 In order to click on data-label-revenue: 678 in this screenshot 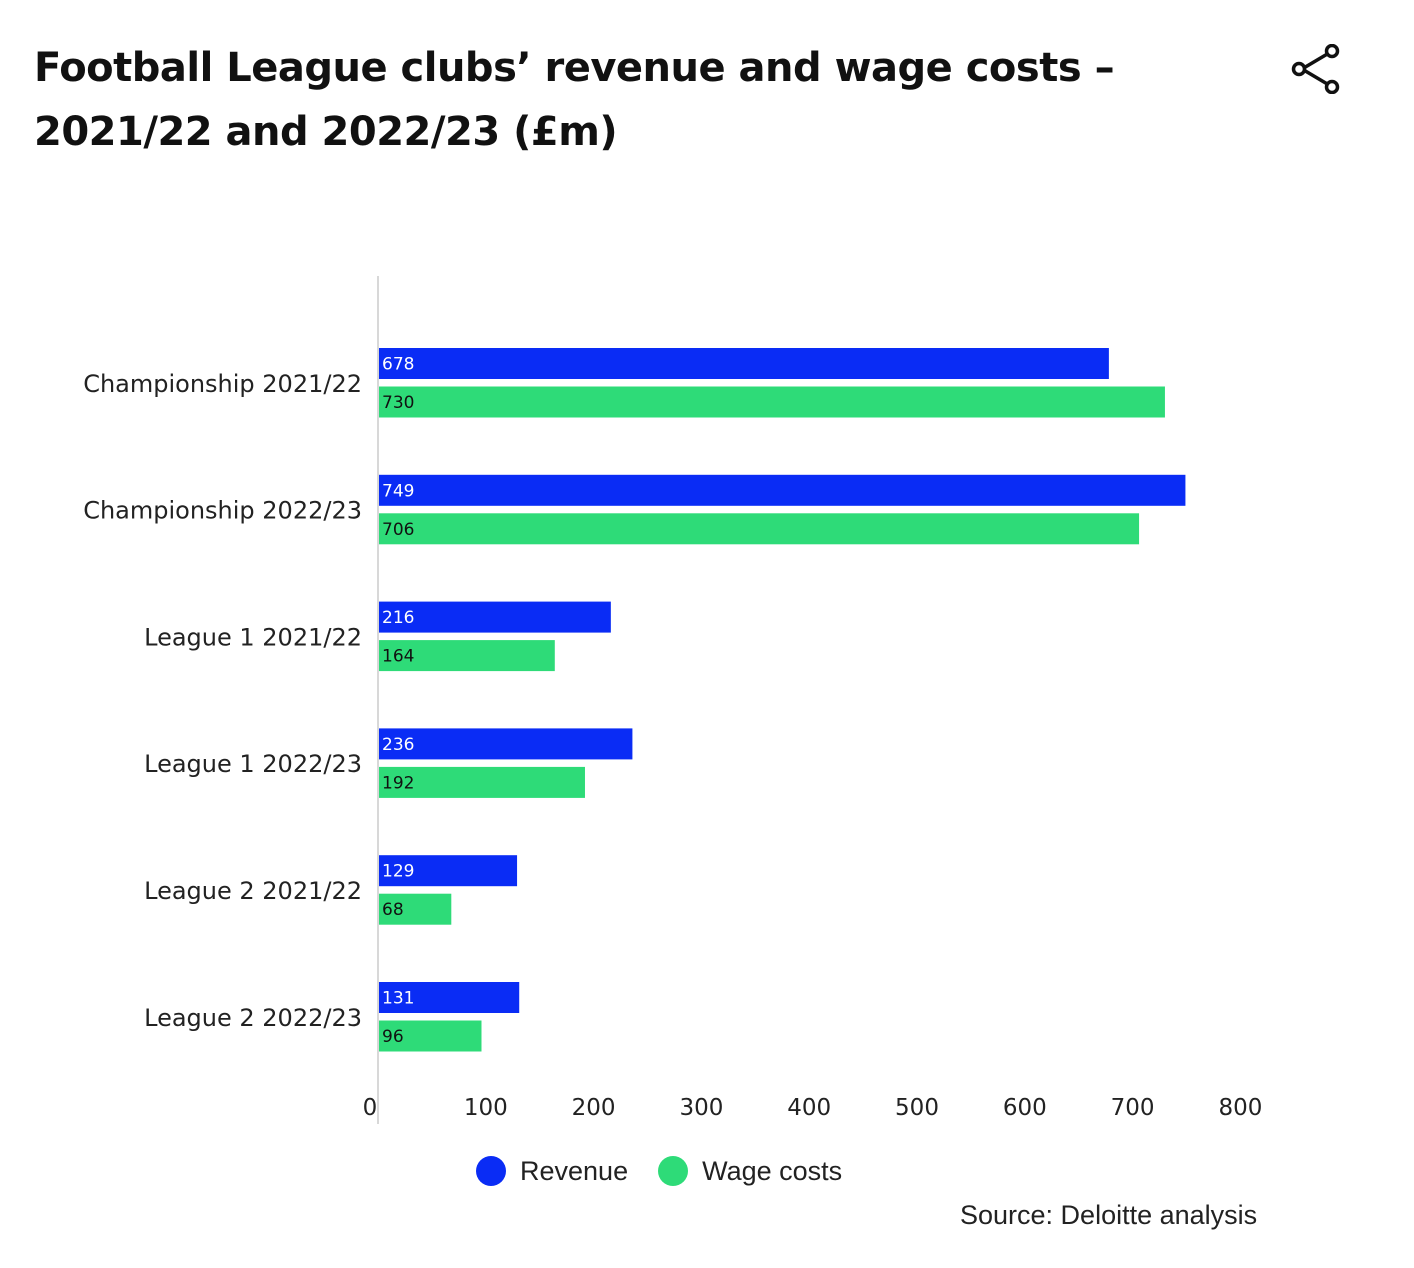, I will do `click(398, 365)`.